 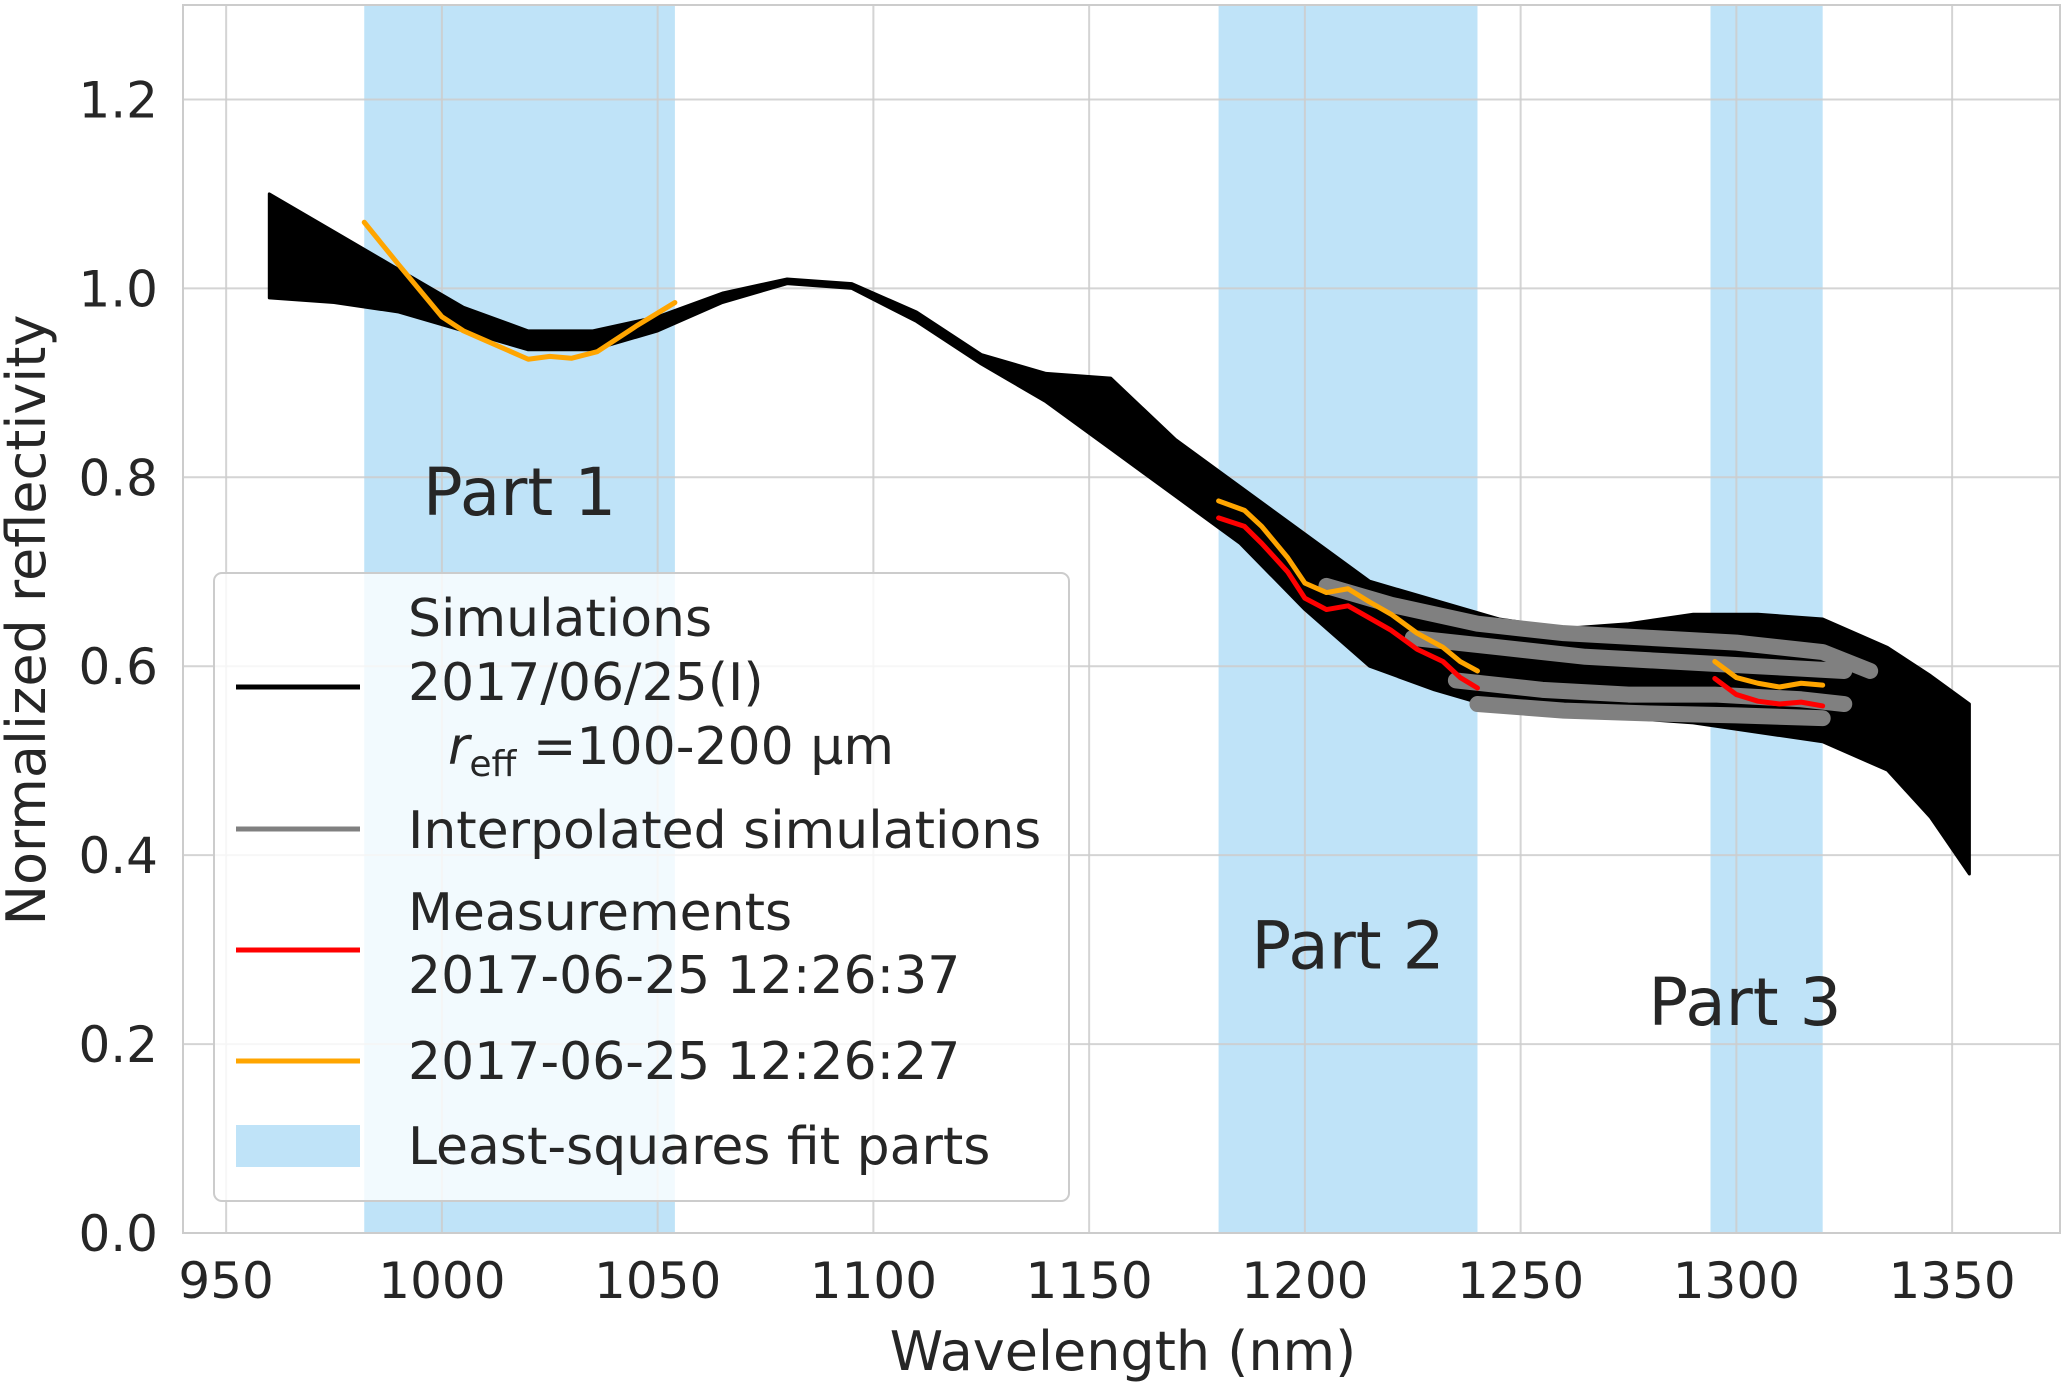 I want to click on legend-fitparts-label: Least-squares fit parts, so click(x=699, y=1147).